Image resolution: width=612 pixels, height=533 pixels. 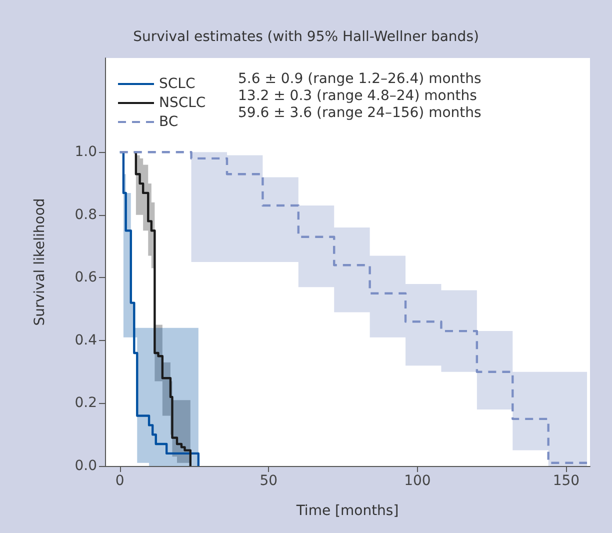 I want to click on x-tick-label: 50, so click(x=269, y=481).